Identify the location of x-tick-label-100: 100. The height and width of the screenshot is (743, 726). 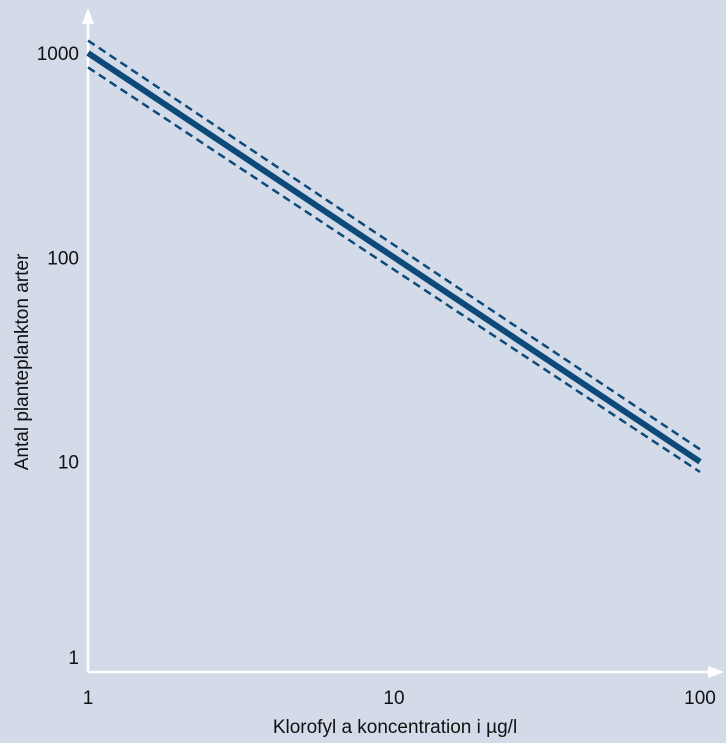
(700, 698).